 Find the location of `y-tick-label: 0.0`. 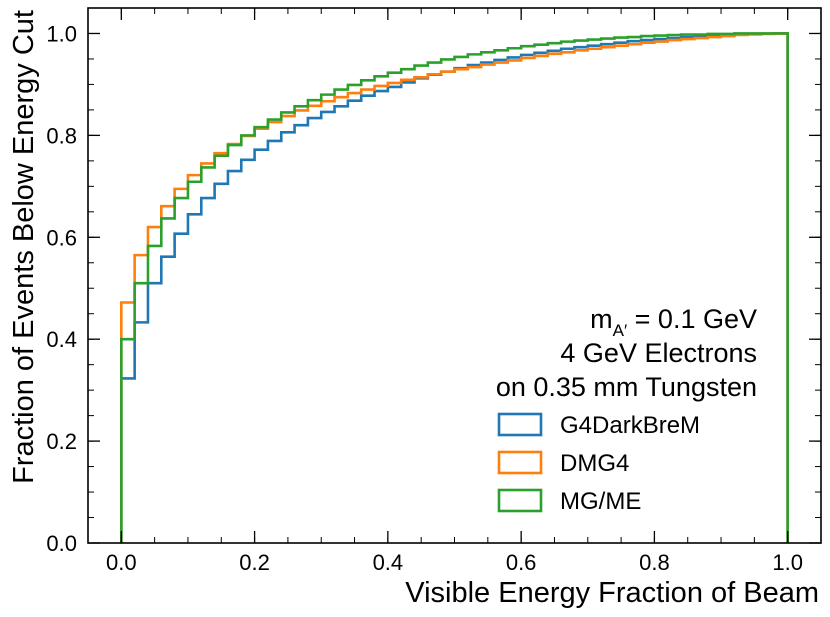

y-tick-label: 0.0 is located at coordinates (61, 543).